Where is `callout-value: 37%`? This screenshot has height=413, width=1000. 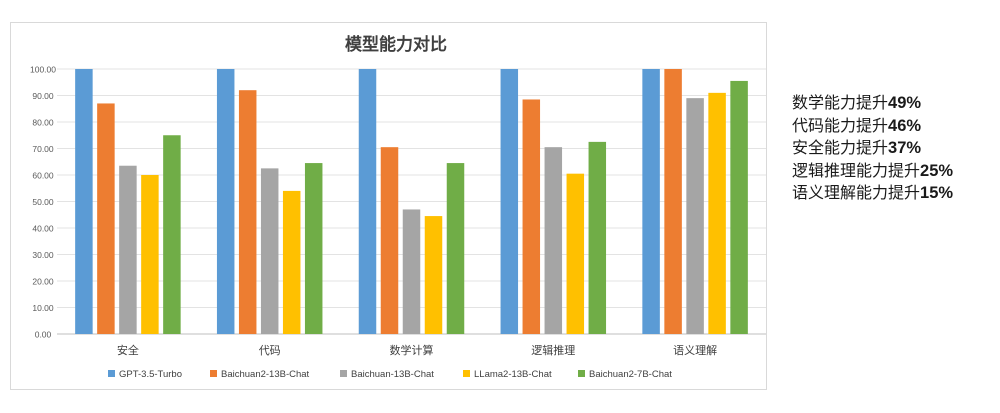
callout-value: 37% is located at coordinates (905, 148).